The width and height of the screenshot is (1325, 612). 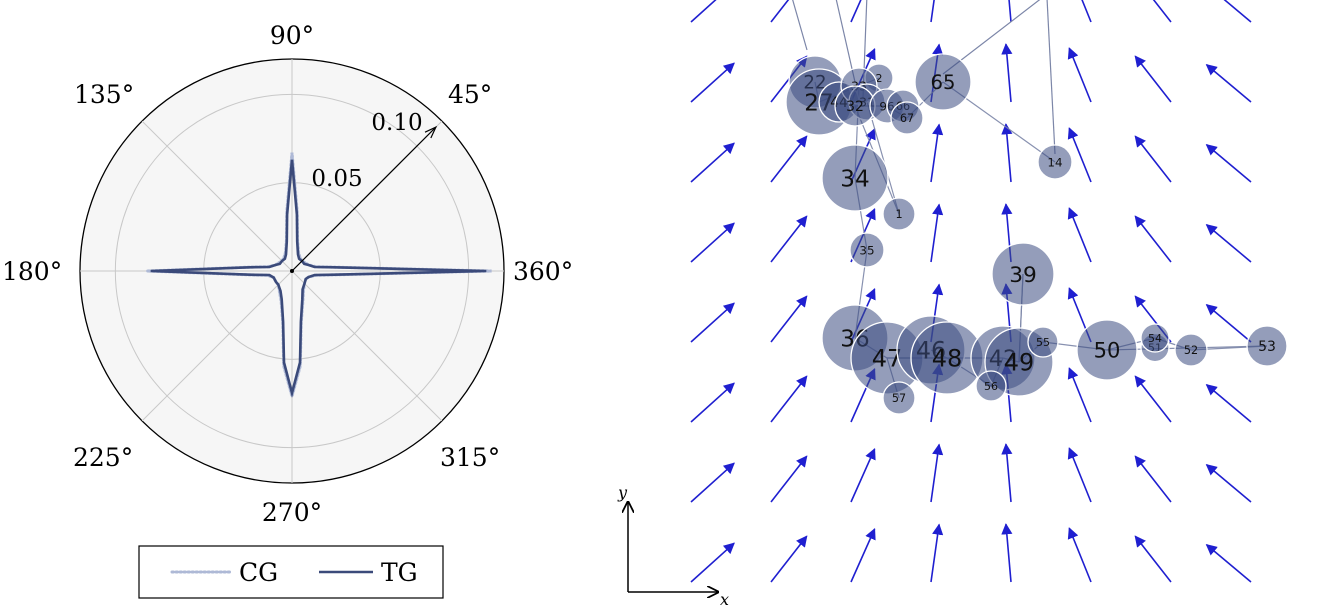 I want to click on network-node-label: 49, so click(x=1019, y=363).